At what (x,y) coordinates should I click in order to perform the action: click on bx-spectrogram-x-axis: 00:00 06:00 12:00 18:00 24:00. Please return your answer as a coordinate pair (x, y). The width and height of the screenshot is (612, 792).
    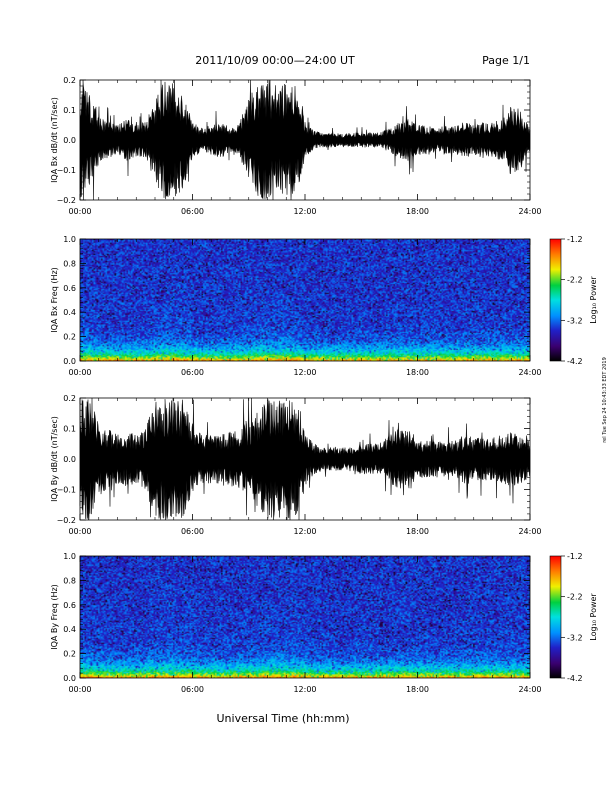
    Looking at the image, I should click on (305, 308).